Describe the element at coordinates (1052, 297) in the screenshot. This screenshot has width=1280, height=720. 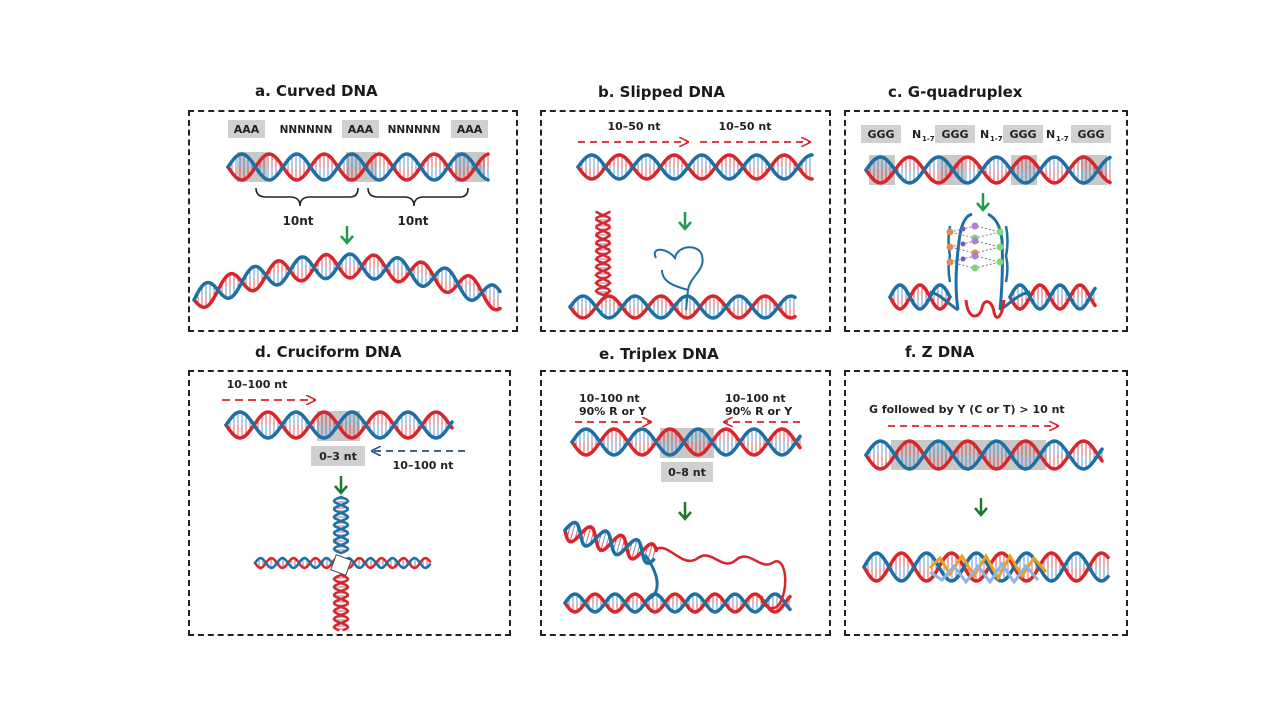
I see `gquad-right-helix` at that location.